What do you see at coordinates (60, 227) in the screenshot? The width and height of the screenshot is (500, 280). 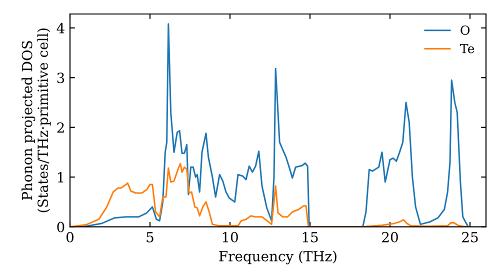 I see `y-tick-label: 0` at bounding box center [60, 227].